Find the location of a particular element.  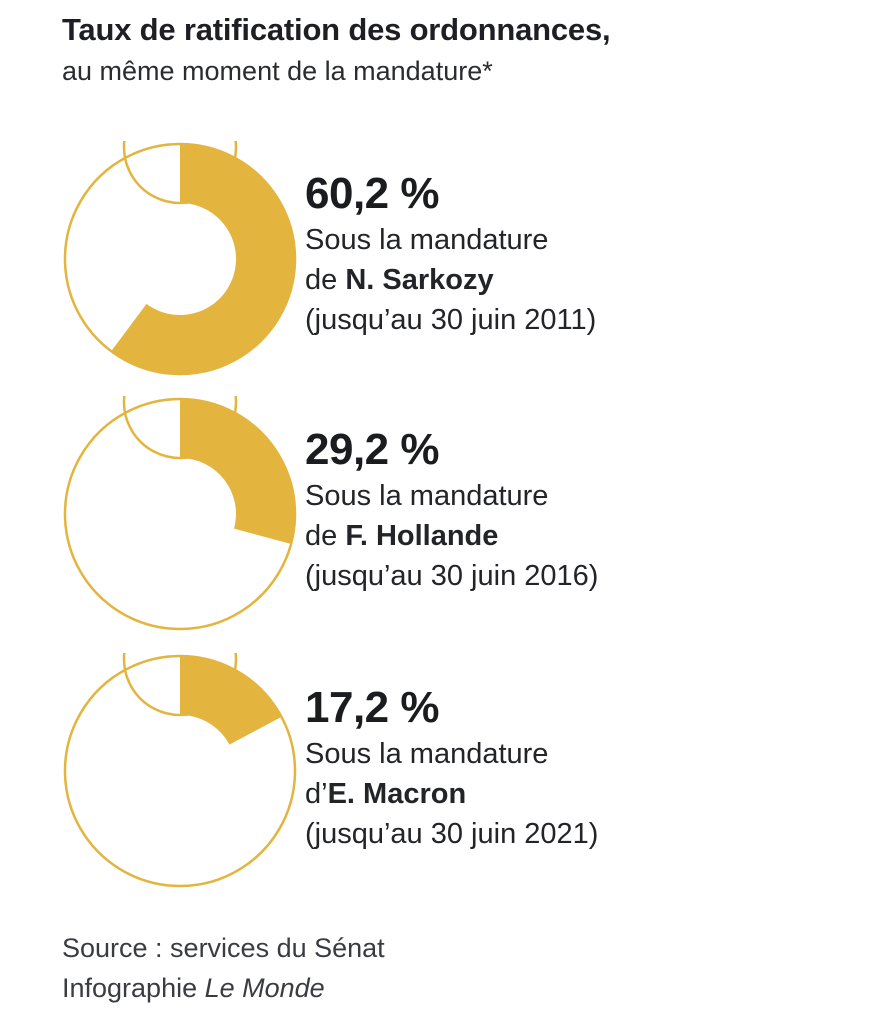

donut-chart-macron is located at coordinates (180, 770).